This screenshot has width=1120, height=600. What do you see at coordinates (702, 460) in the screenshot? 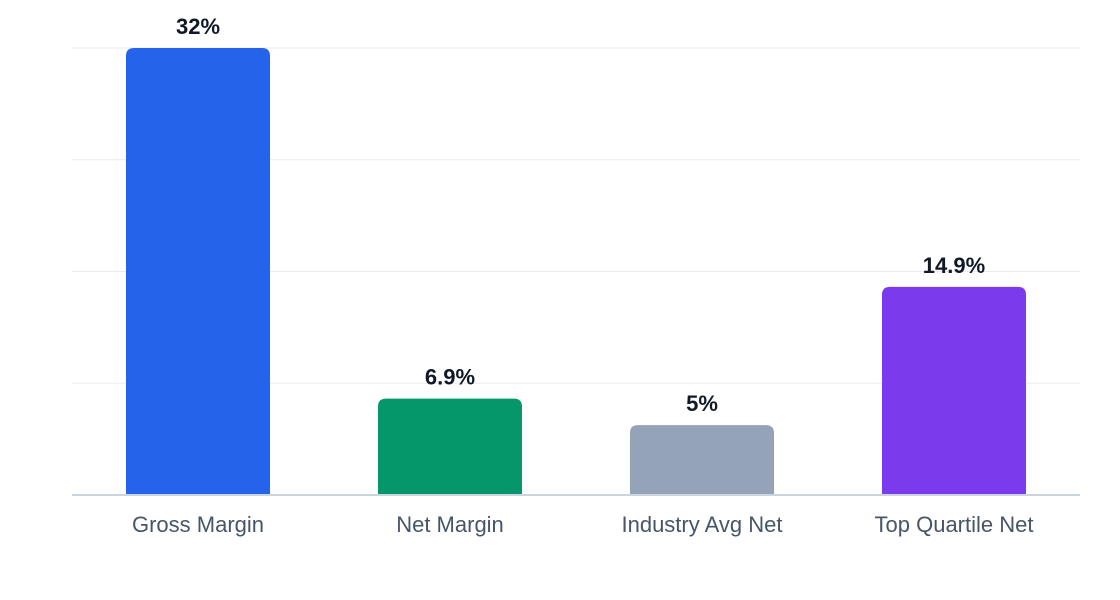
I see `bar-industry-avg-net` at bounding box center [702, 460].